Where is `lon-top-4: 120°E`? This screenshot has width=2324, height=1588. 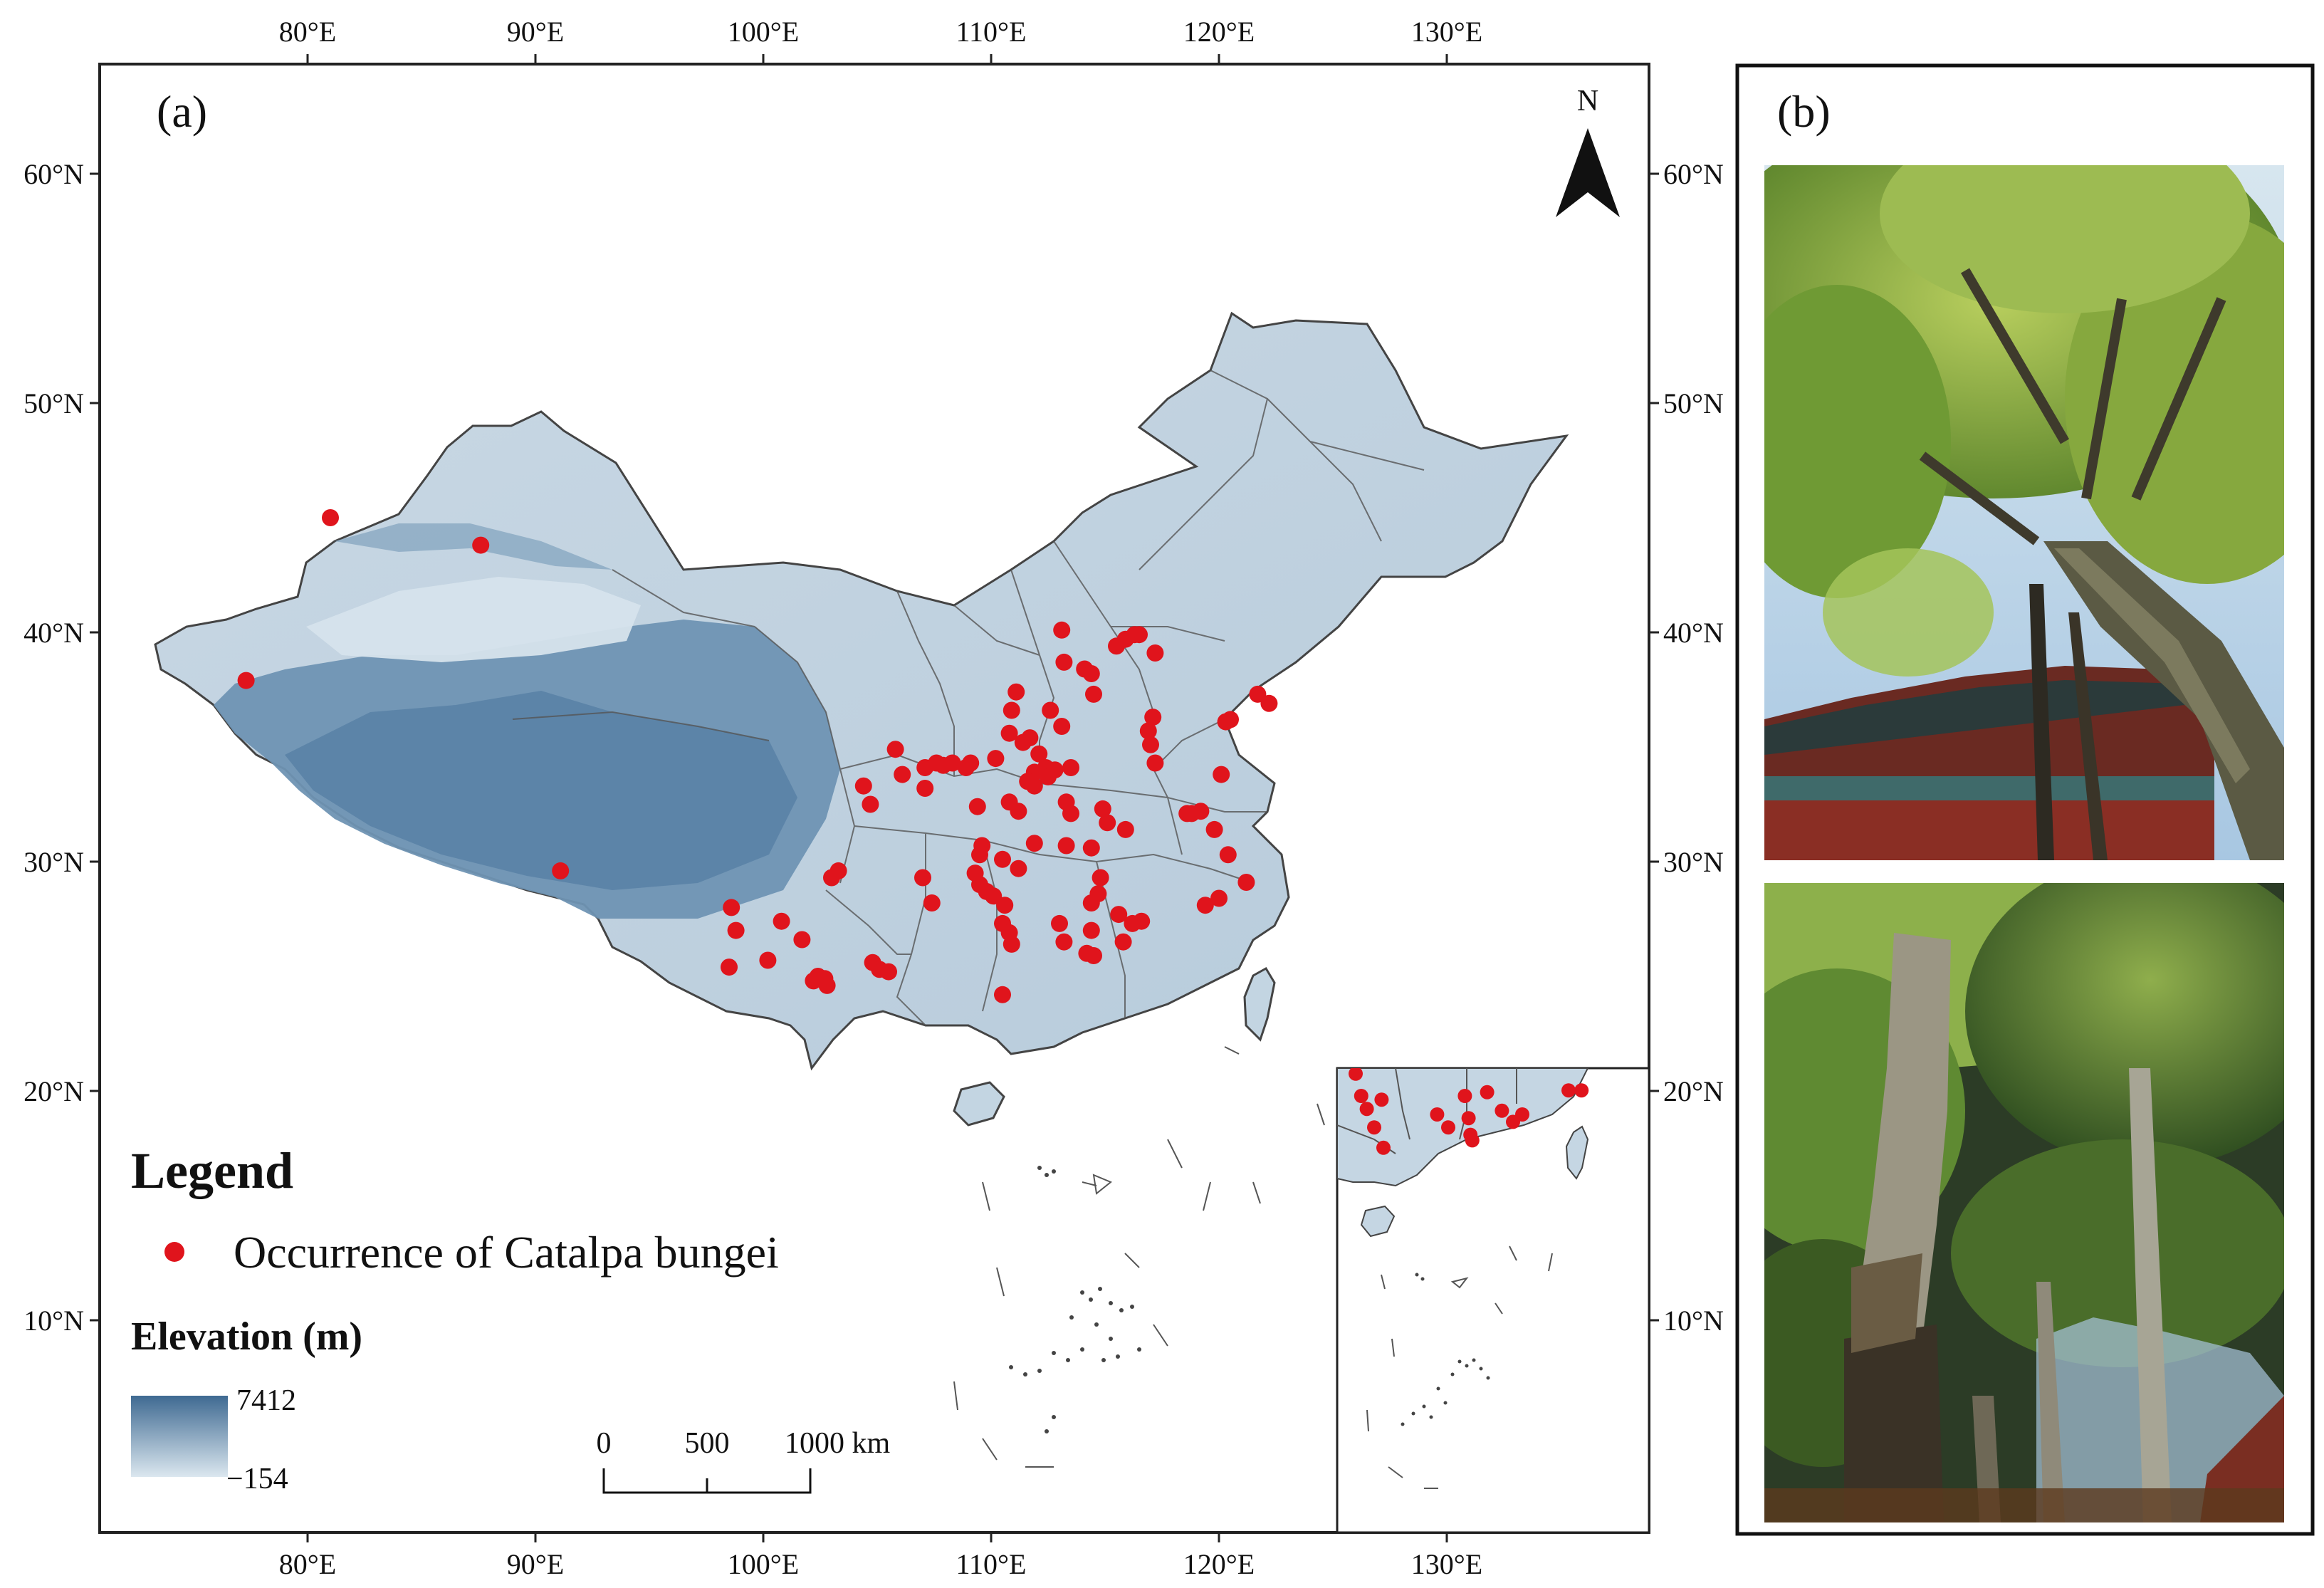
lon-top-4: 120°E is located at coordinates (1219, 32).